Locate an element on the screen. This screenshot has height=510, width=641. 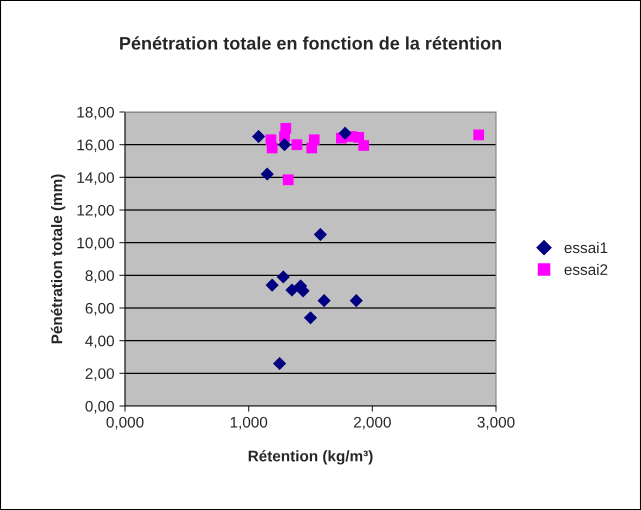
y-tick-label: 18,00 is located at coordinates (96, 113).